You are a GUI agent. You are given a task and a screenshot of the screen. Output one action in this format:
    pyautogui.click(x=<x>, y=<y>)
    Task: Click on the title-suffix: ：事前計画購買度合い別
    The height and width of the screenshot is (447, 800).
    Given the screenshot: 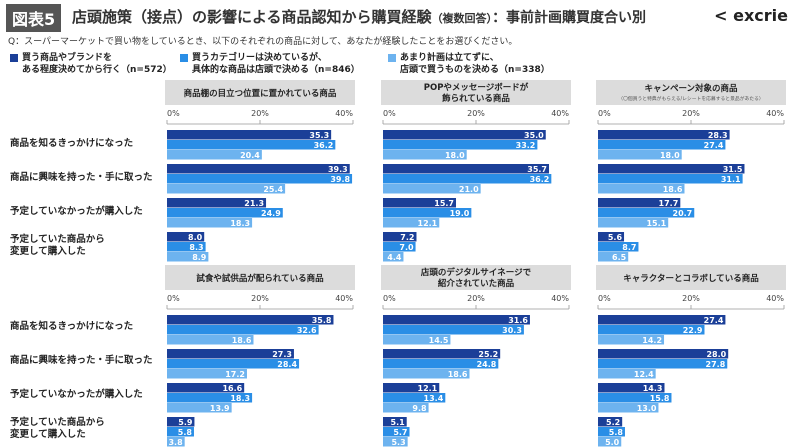 What is the action you would take?
    pyautogui.click(x=569, y=18)
    